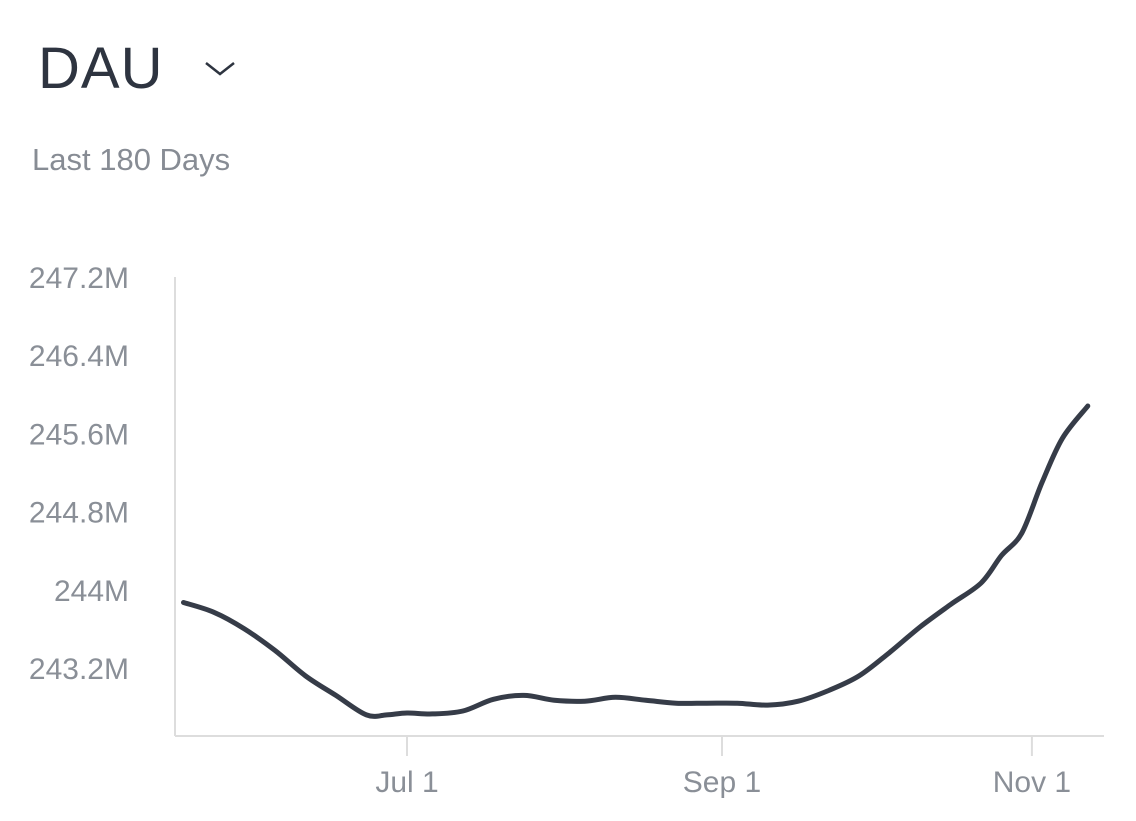 The width and height of the screenshot is (1136, 821). I want to click on y-tick-label: 244M, so click(91, 591).